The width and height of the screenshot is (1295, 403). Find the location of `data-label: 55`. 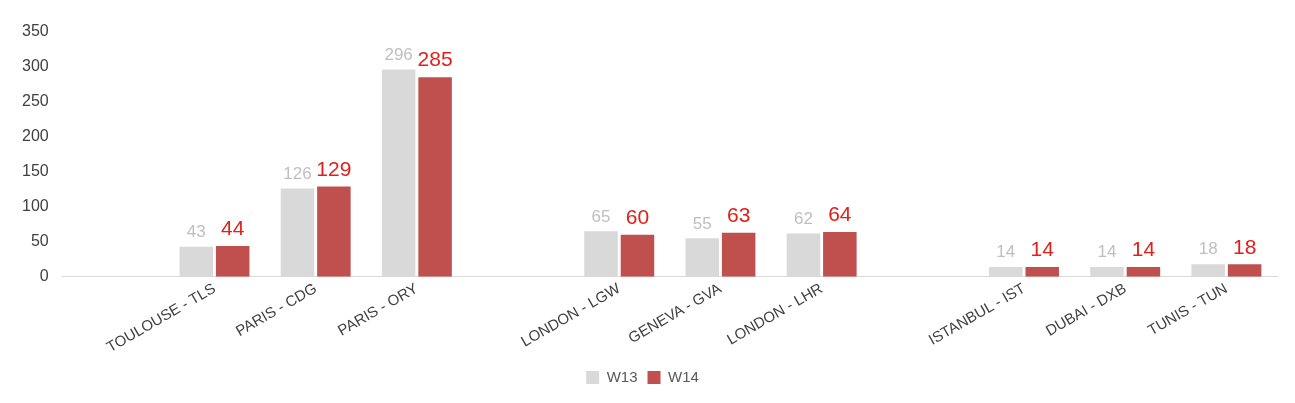

data-label: 55 is located at coordinates (702, 223).